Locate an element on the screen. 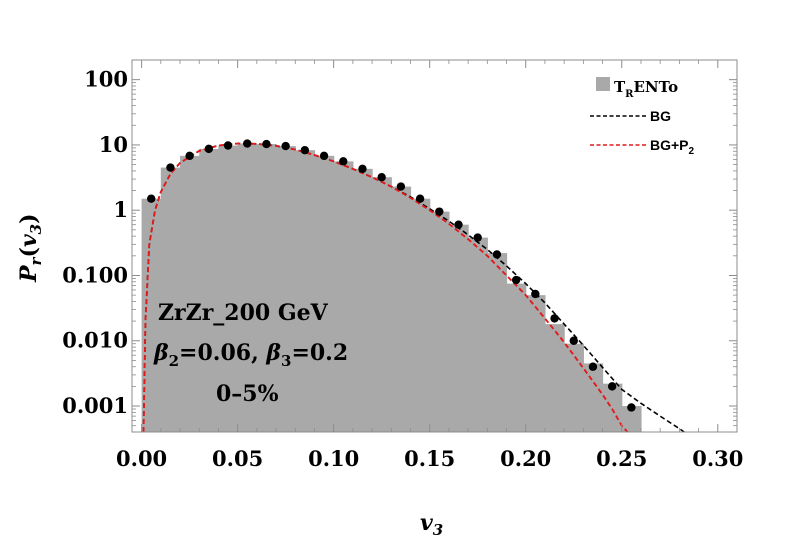 This screenshot has width=801, height=550. legend-label-bg-p2: BG+P2 is located at coordinates (672, 147).